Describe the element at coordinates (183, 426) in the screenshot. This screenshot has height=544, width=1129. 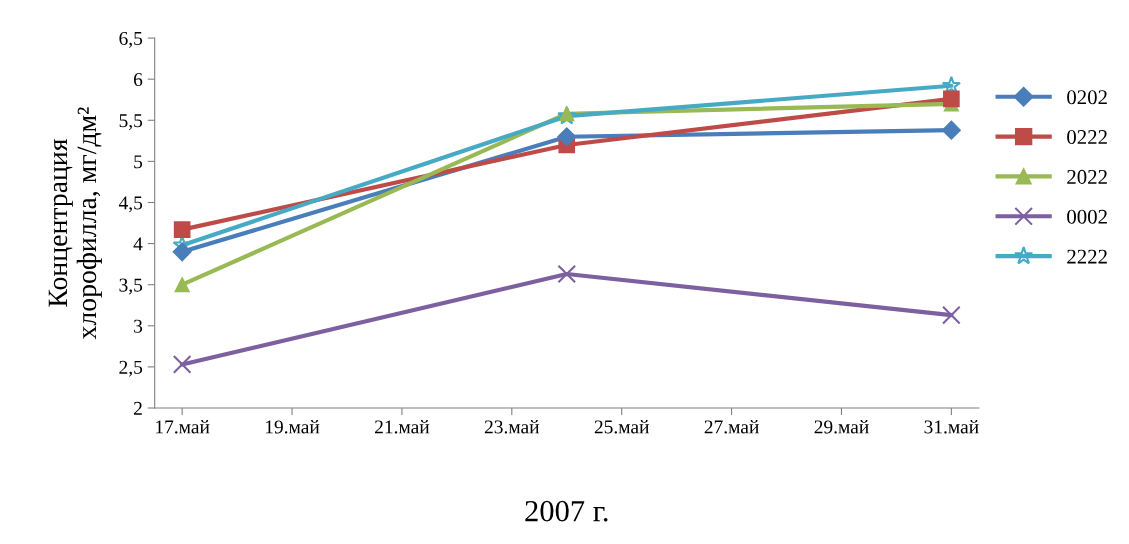
I see `x-tick-label: 17.май` at that location.